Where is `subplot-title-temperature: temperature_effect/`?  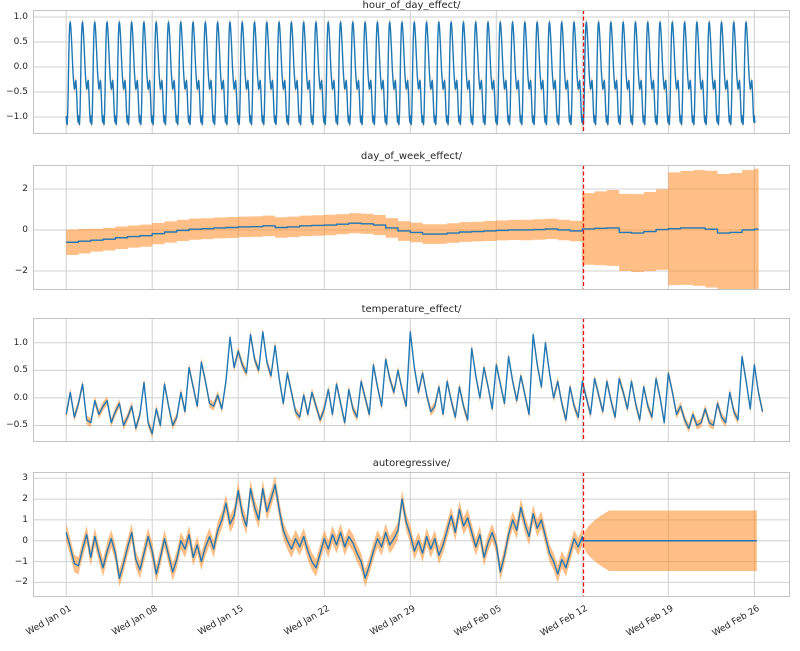
subplot-title-temperature: temperature_effect/ is located at coordinates (411, 309).